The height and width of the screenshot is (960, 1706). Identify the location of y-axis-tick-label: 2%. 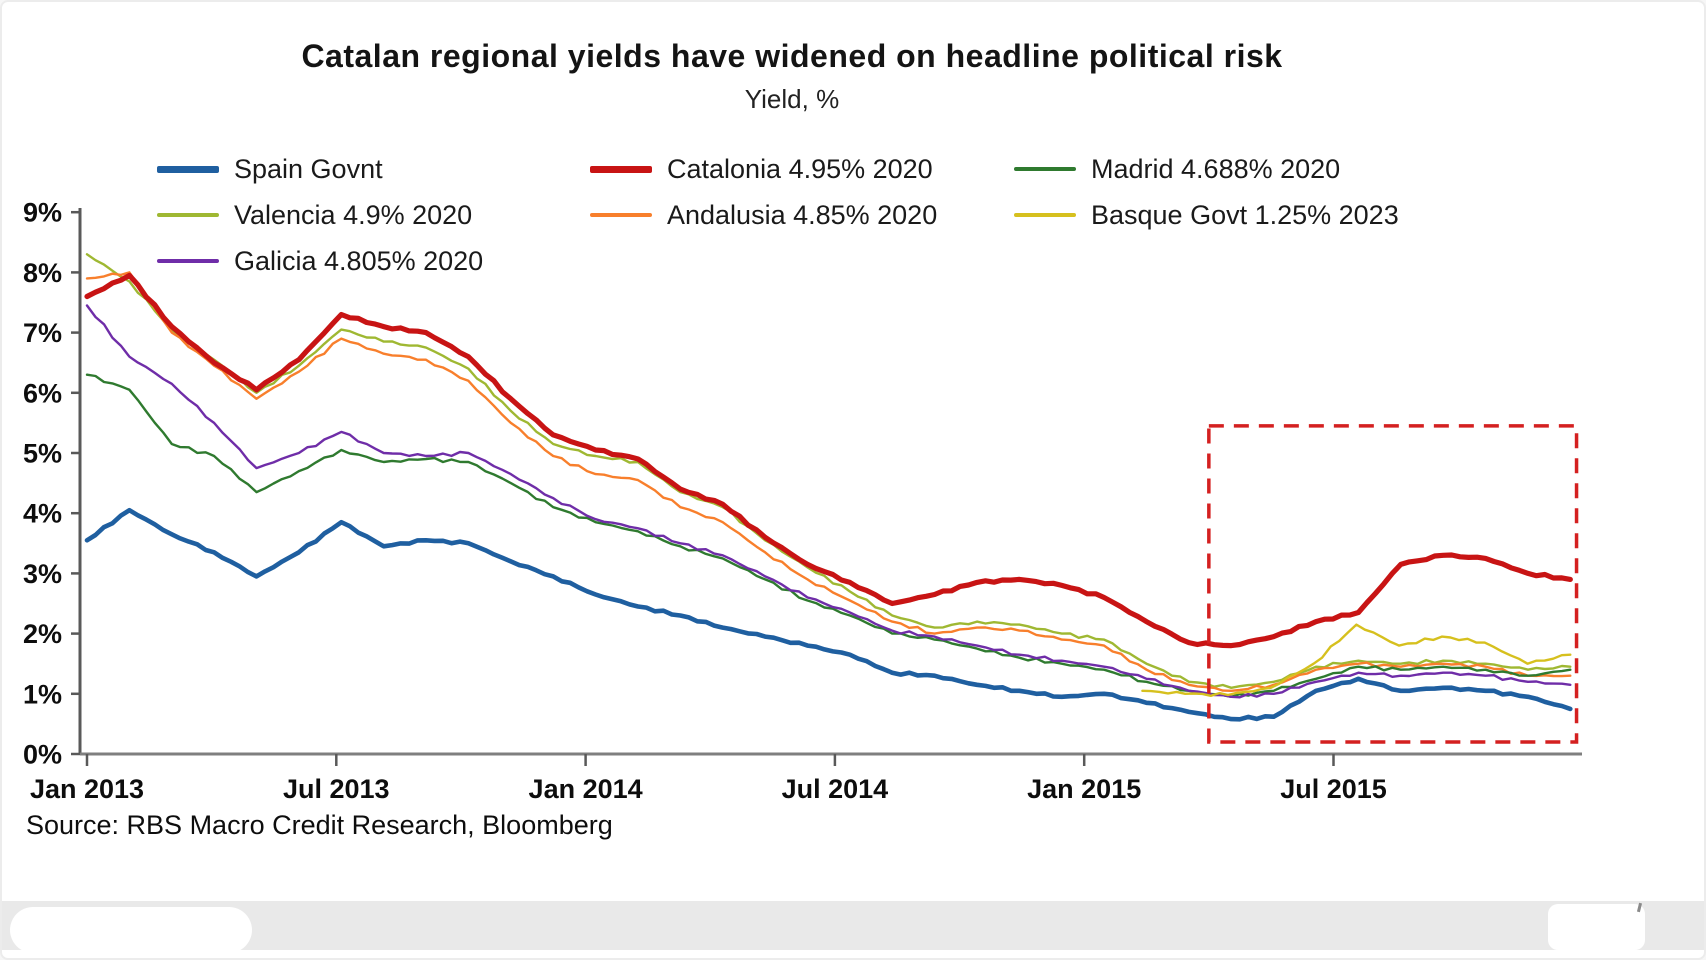
(42, 634).